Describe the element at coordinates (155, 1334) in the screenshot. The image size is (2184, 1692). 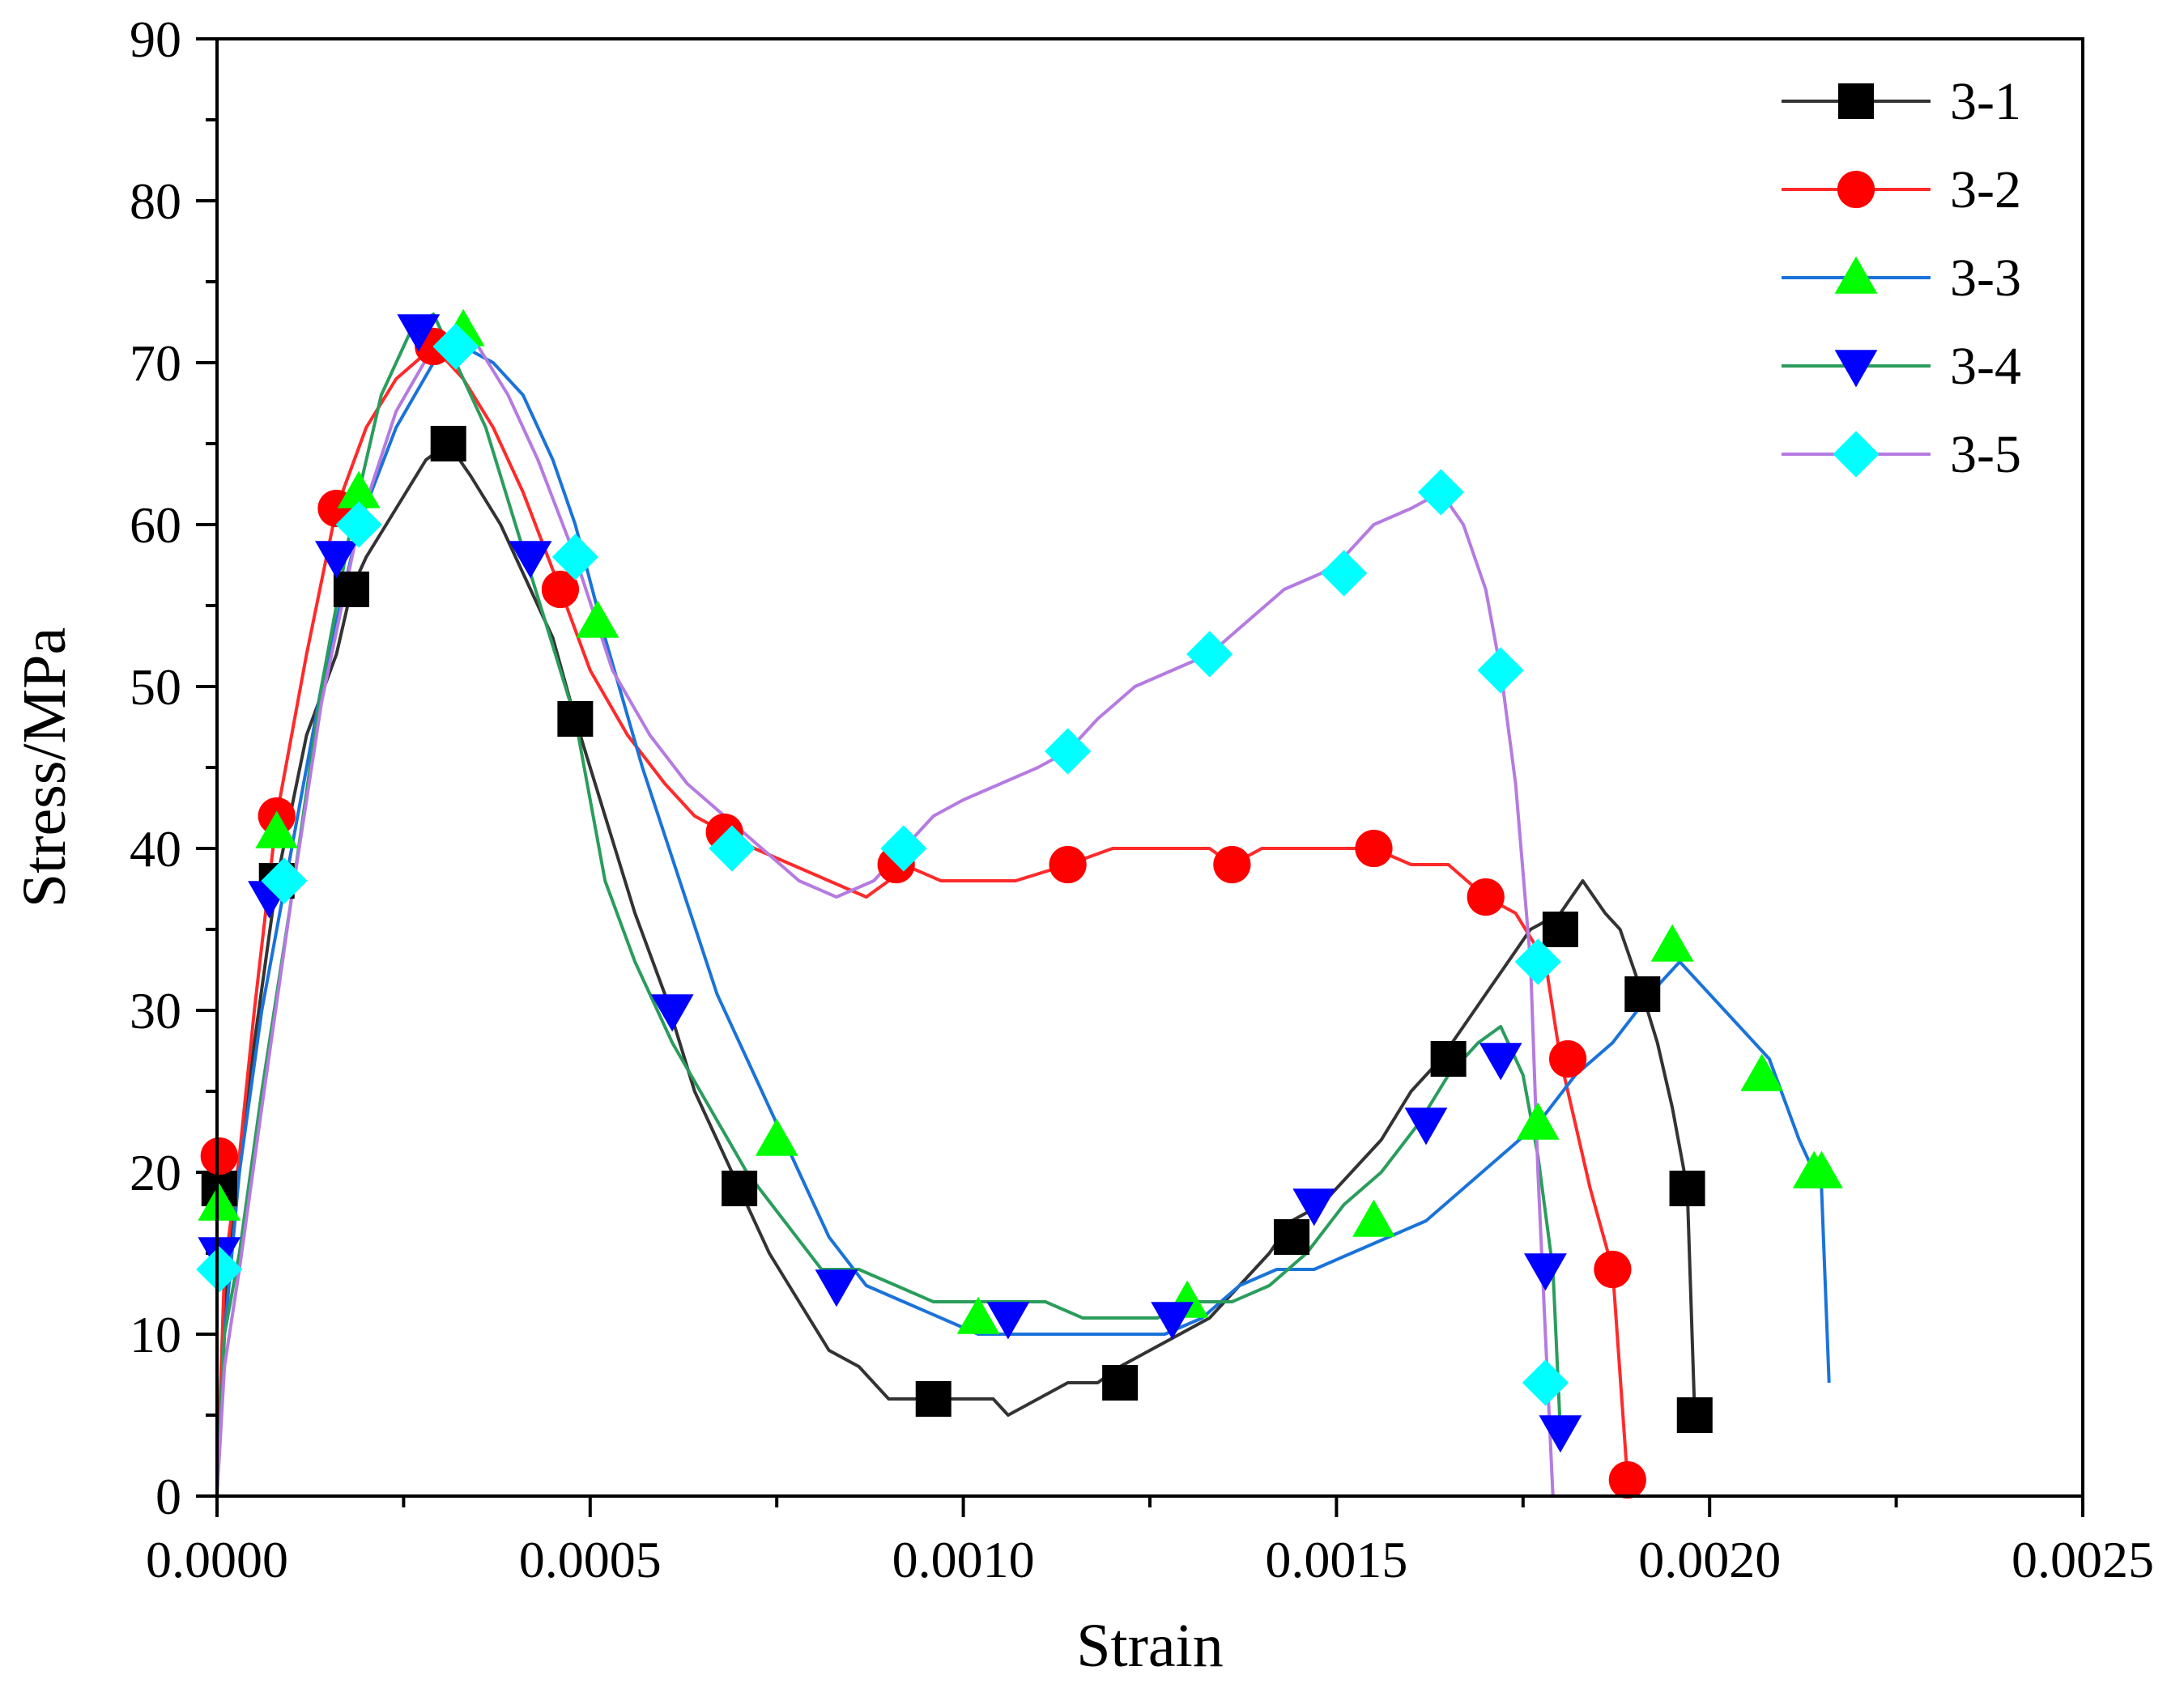
I see `y-tick-label: 10` at that location.